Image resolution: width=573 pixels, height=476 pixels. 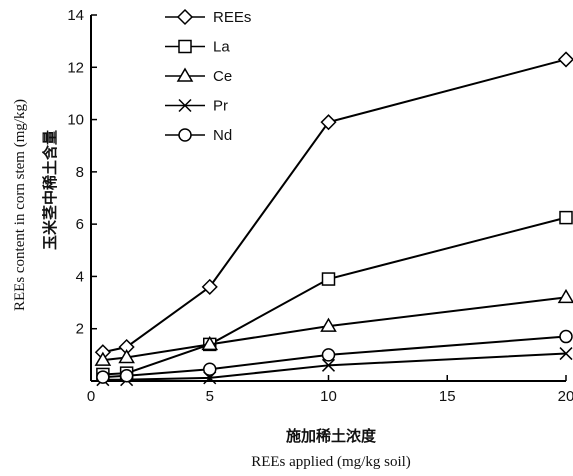 I want to click on x-tick-label: 0, so click(x=91, y=396).